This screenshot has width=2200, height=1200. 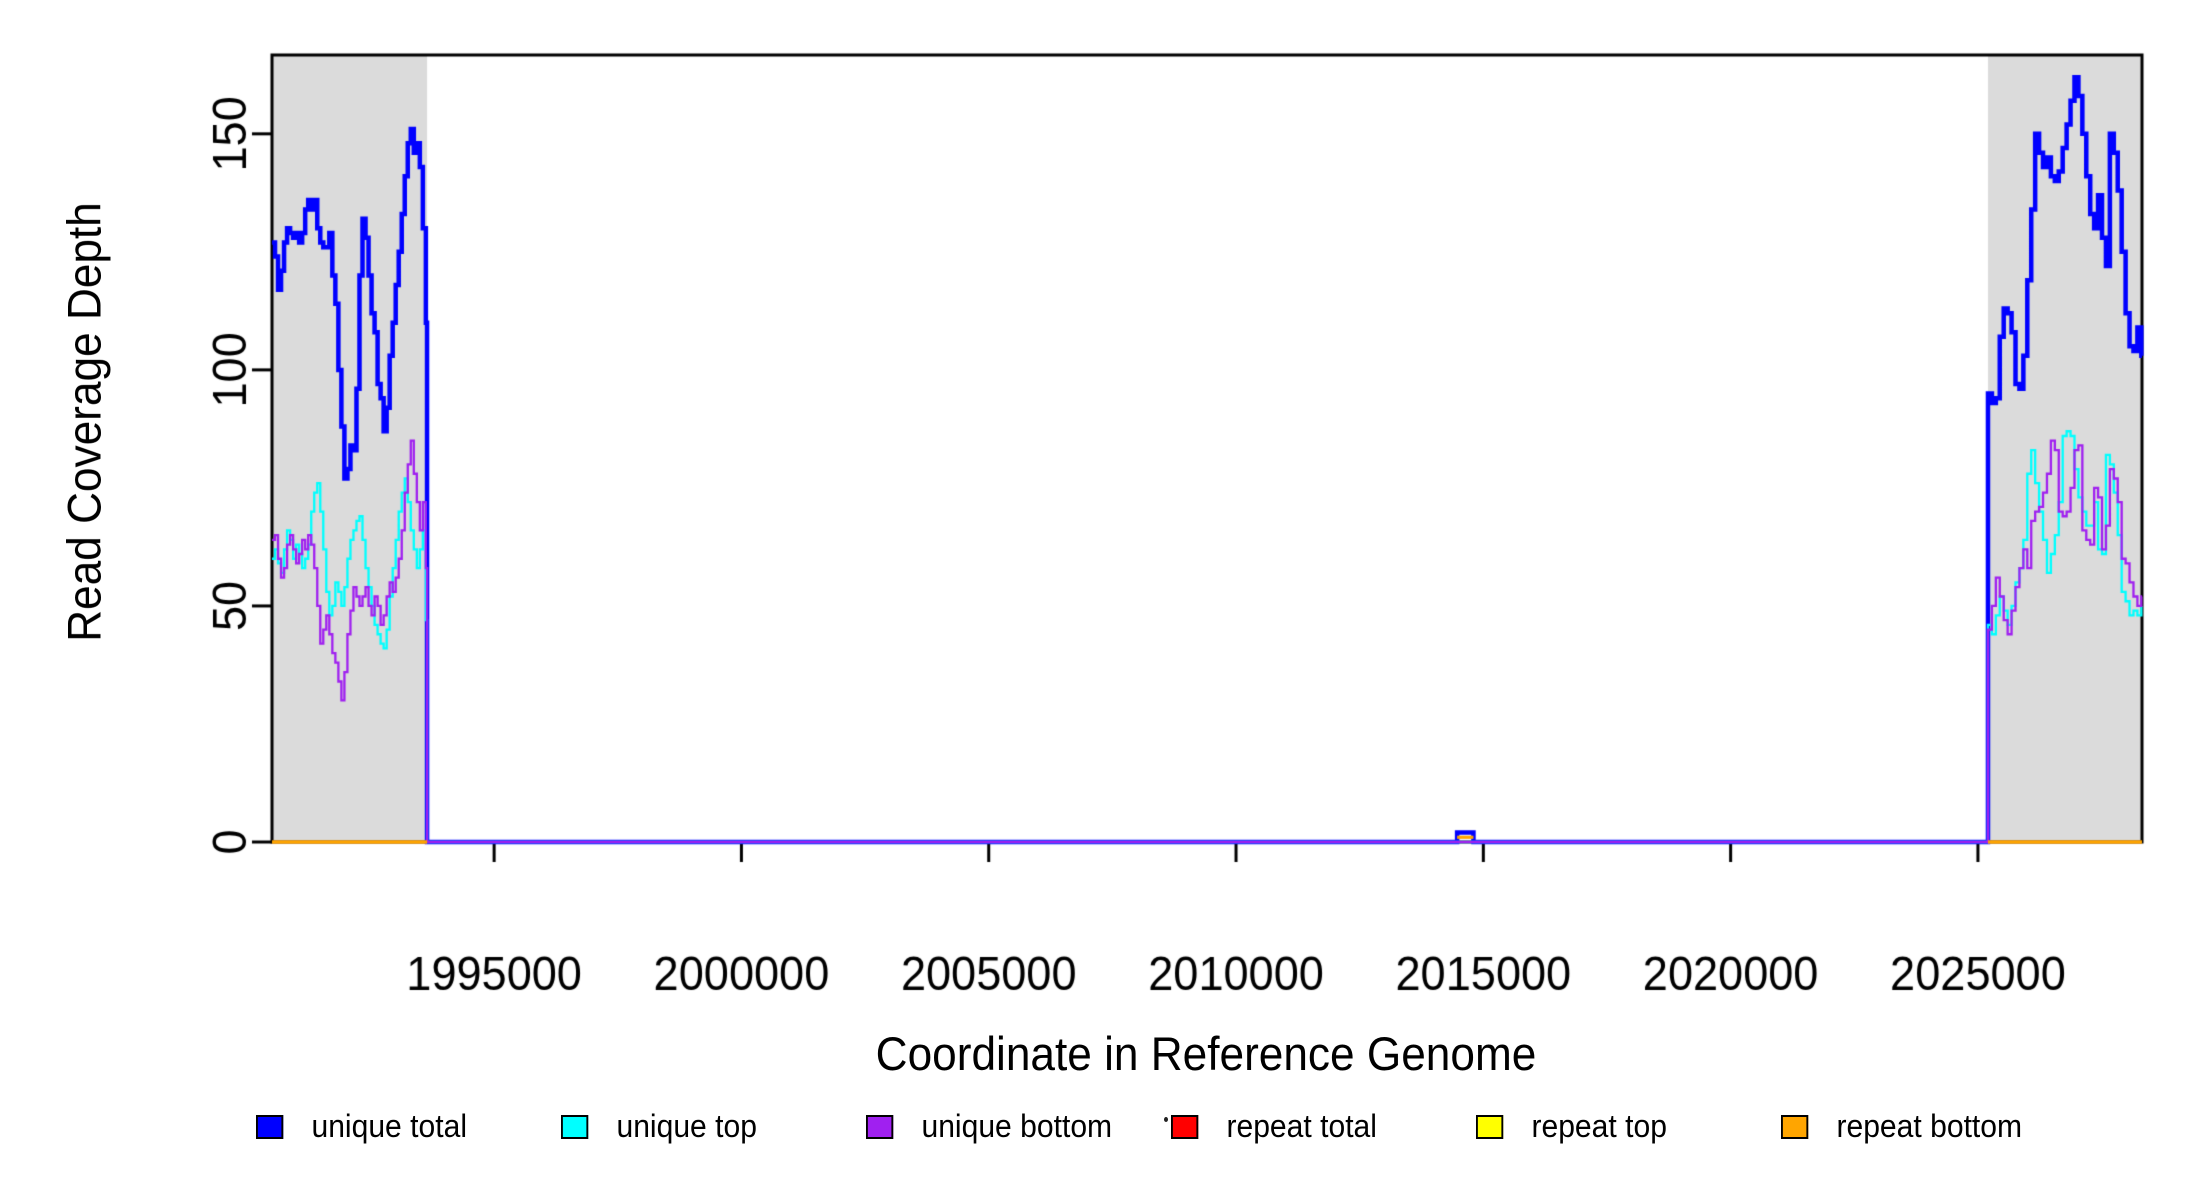 I want to click on legend-label-repeat-total: repeat total, so click(x=1301, y=1126).